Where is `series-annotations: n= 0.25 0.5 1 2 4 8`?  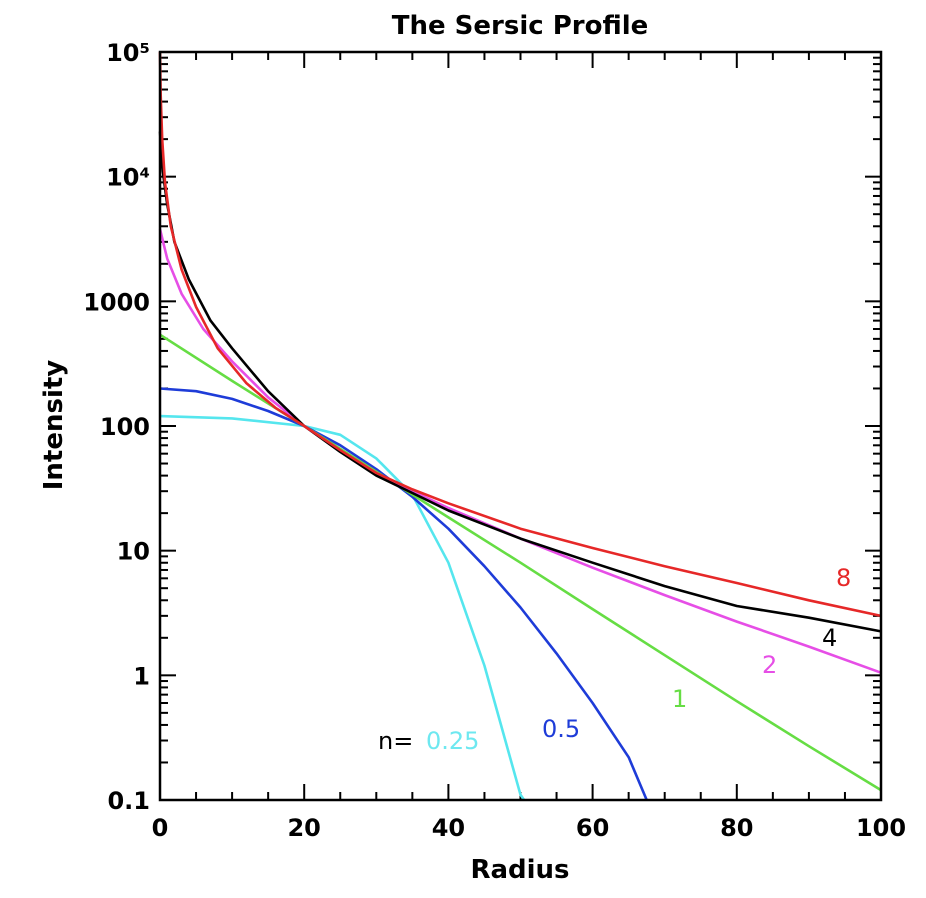 series-annotations: n= 0.25 0.5 1 2 4 8 is located at coordinates (614, 659).